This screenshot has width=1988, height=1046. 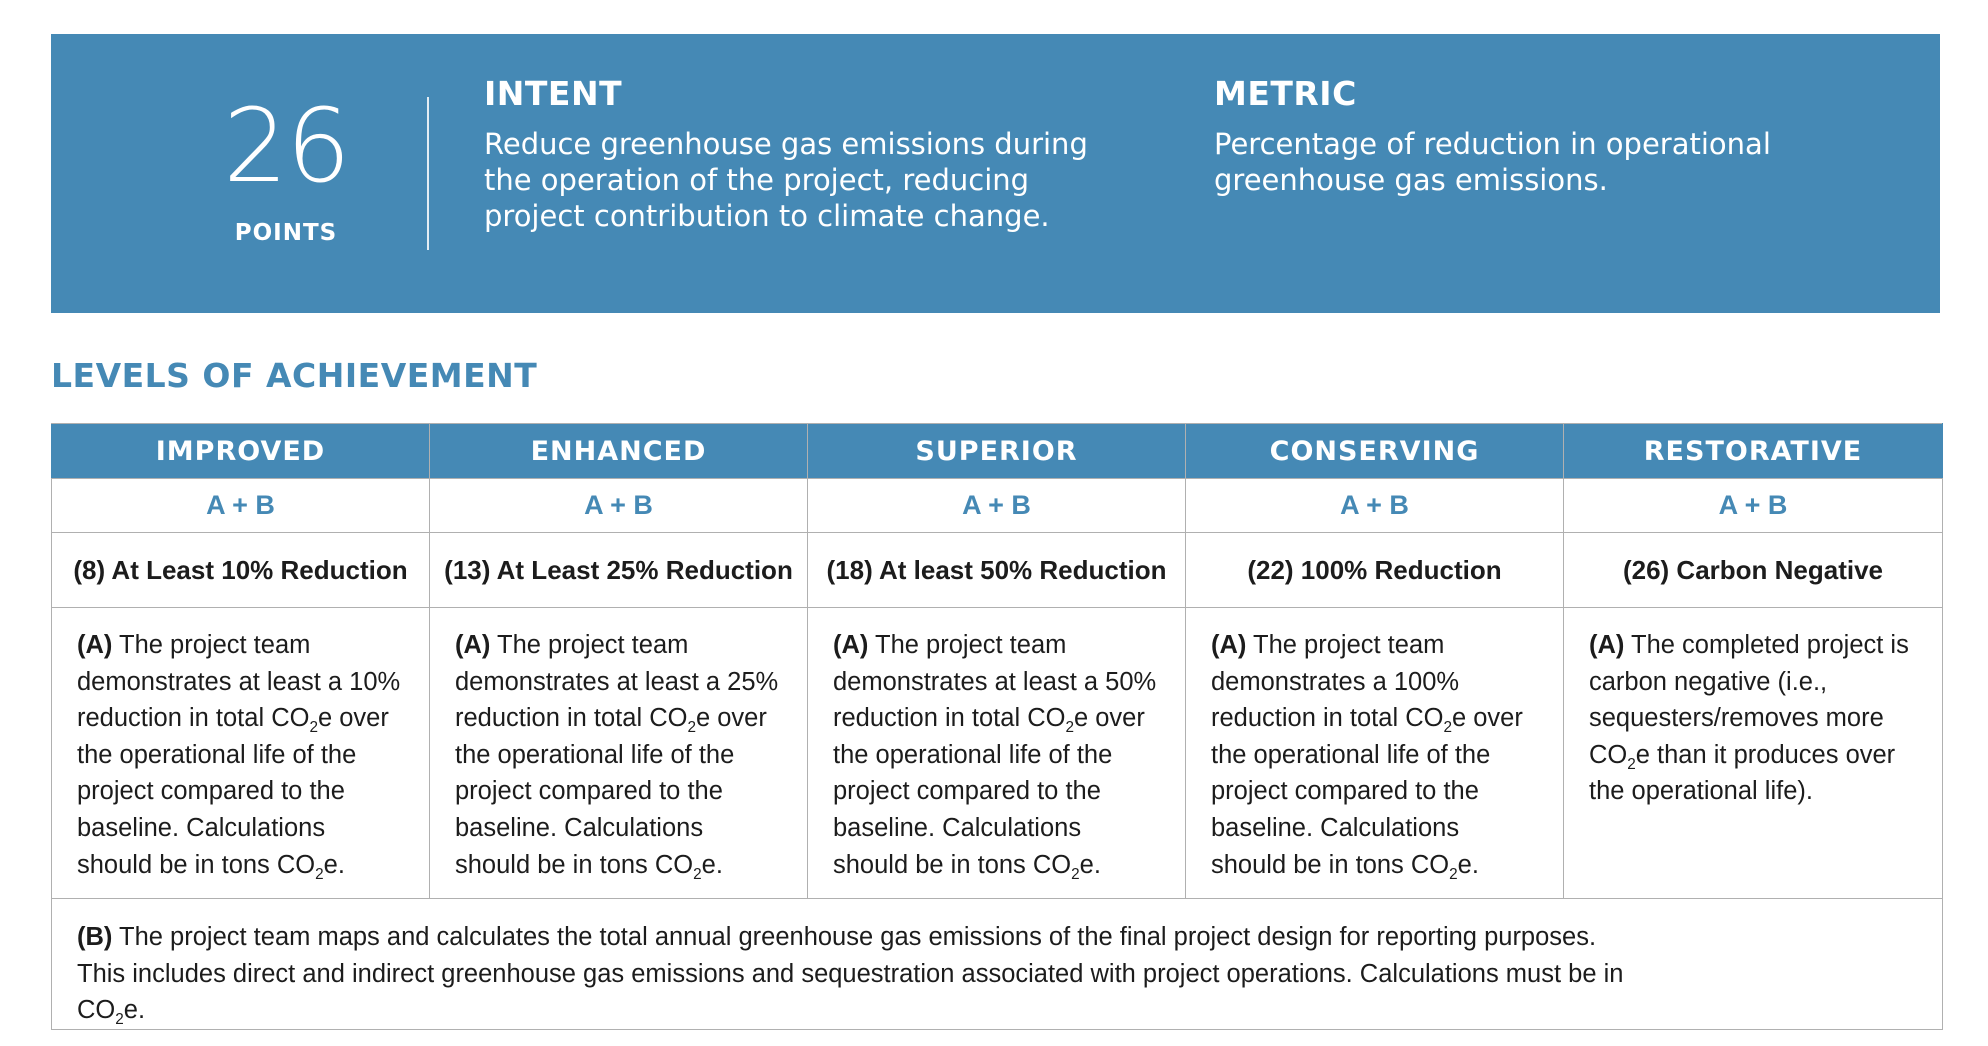 What do you see at coordinates (95, 937) in the screenshot?
I see `footnote-label: (B)` at bounding box center [95, 937].